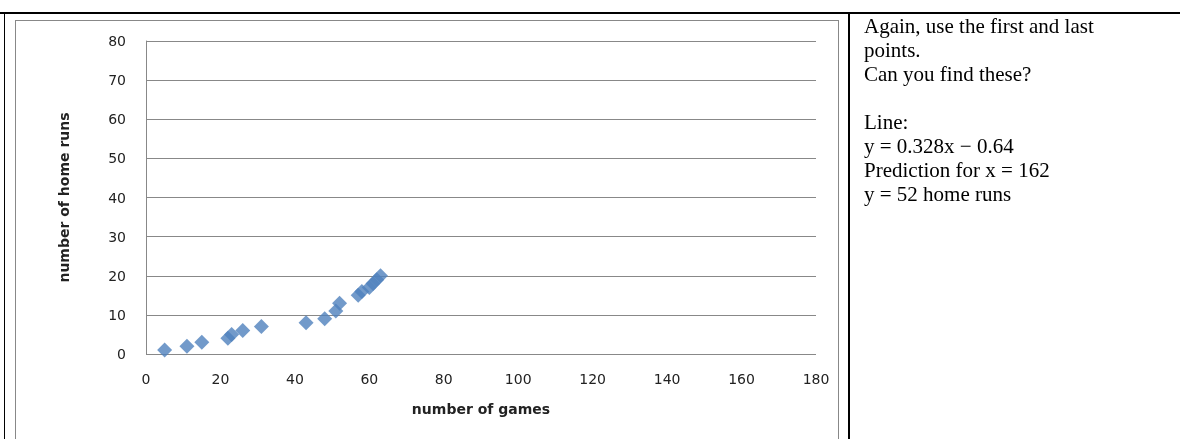 This screenshot has width=1180, height=439. Describe the element at coordinates (294, 379) in the screenshot. I see `x-tick-label: 40` at that location.